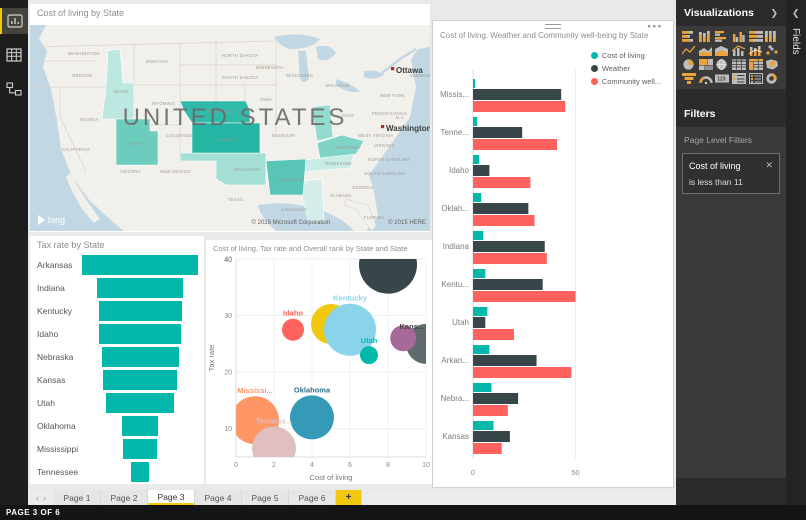 The height and width of the screenshot is (520, 806). I want to click on viz-type-multi-row-card-icon, so click(739, 78).